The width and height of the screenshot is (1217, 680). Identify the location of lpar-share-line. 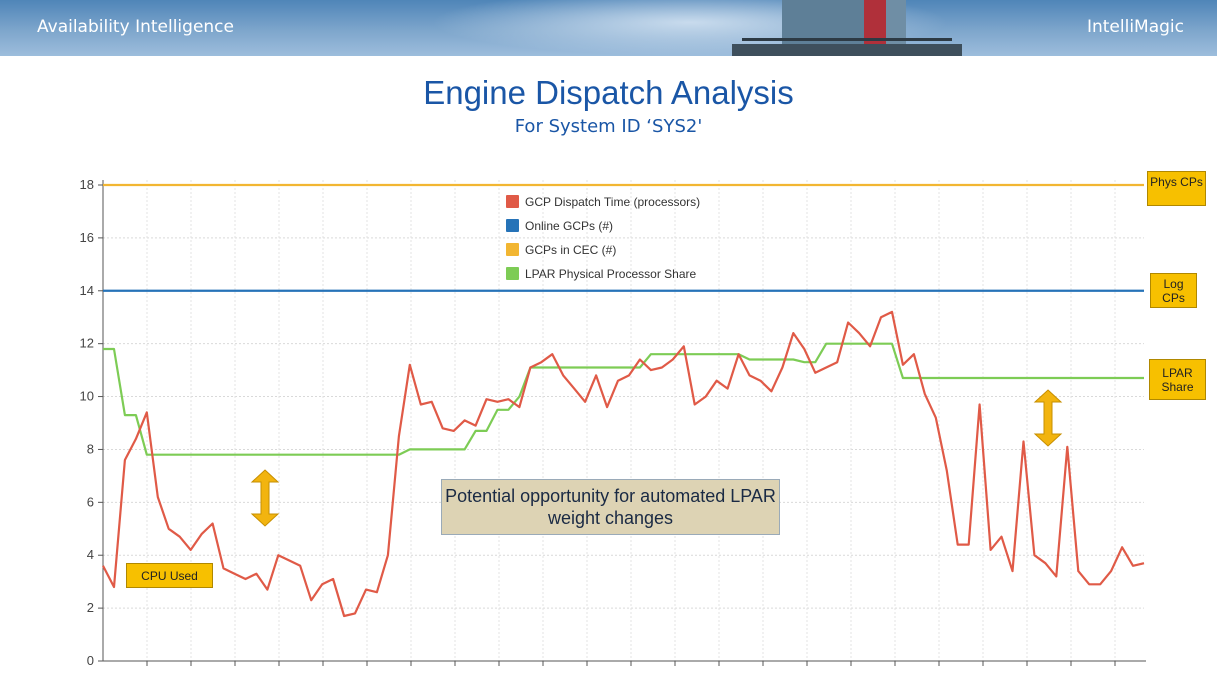
(623, 399).